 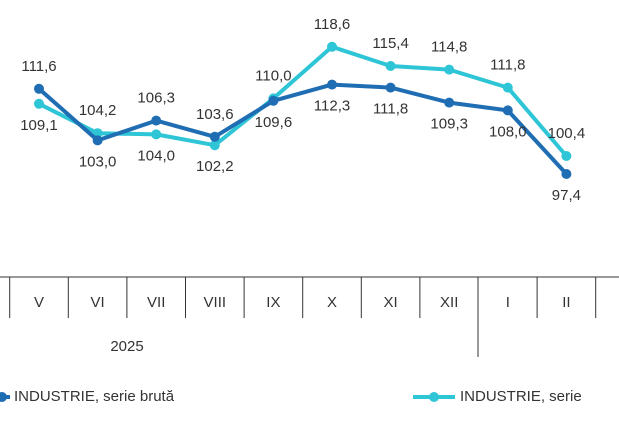 I want to click on data-label: 111,6, so click(x=38, y=66).